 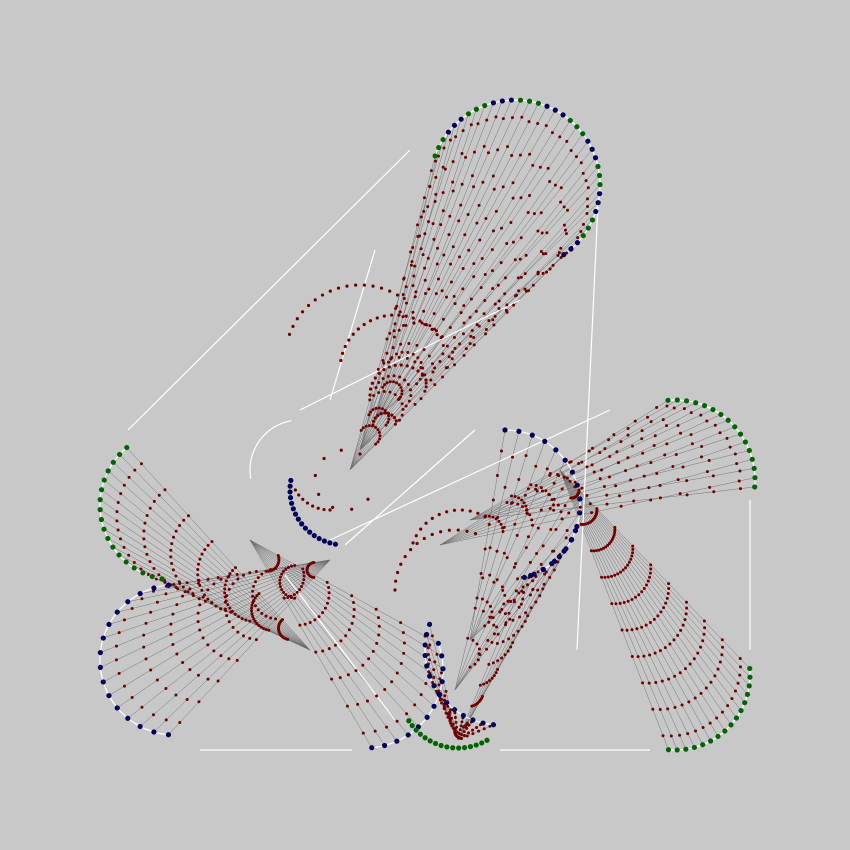 I want to click on lower-middle-blob-ray, so click(x=442, y=687).